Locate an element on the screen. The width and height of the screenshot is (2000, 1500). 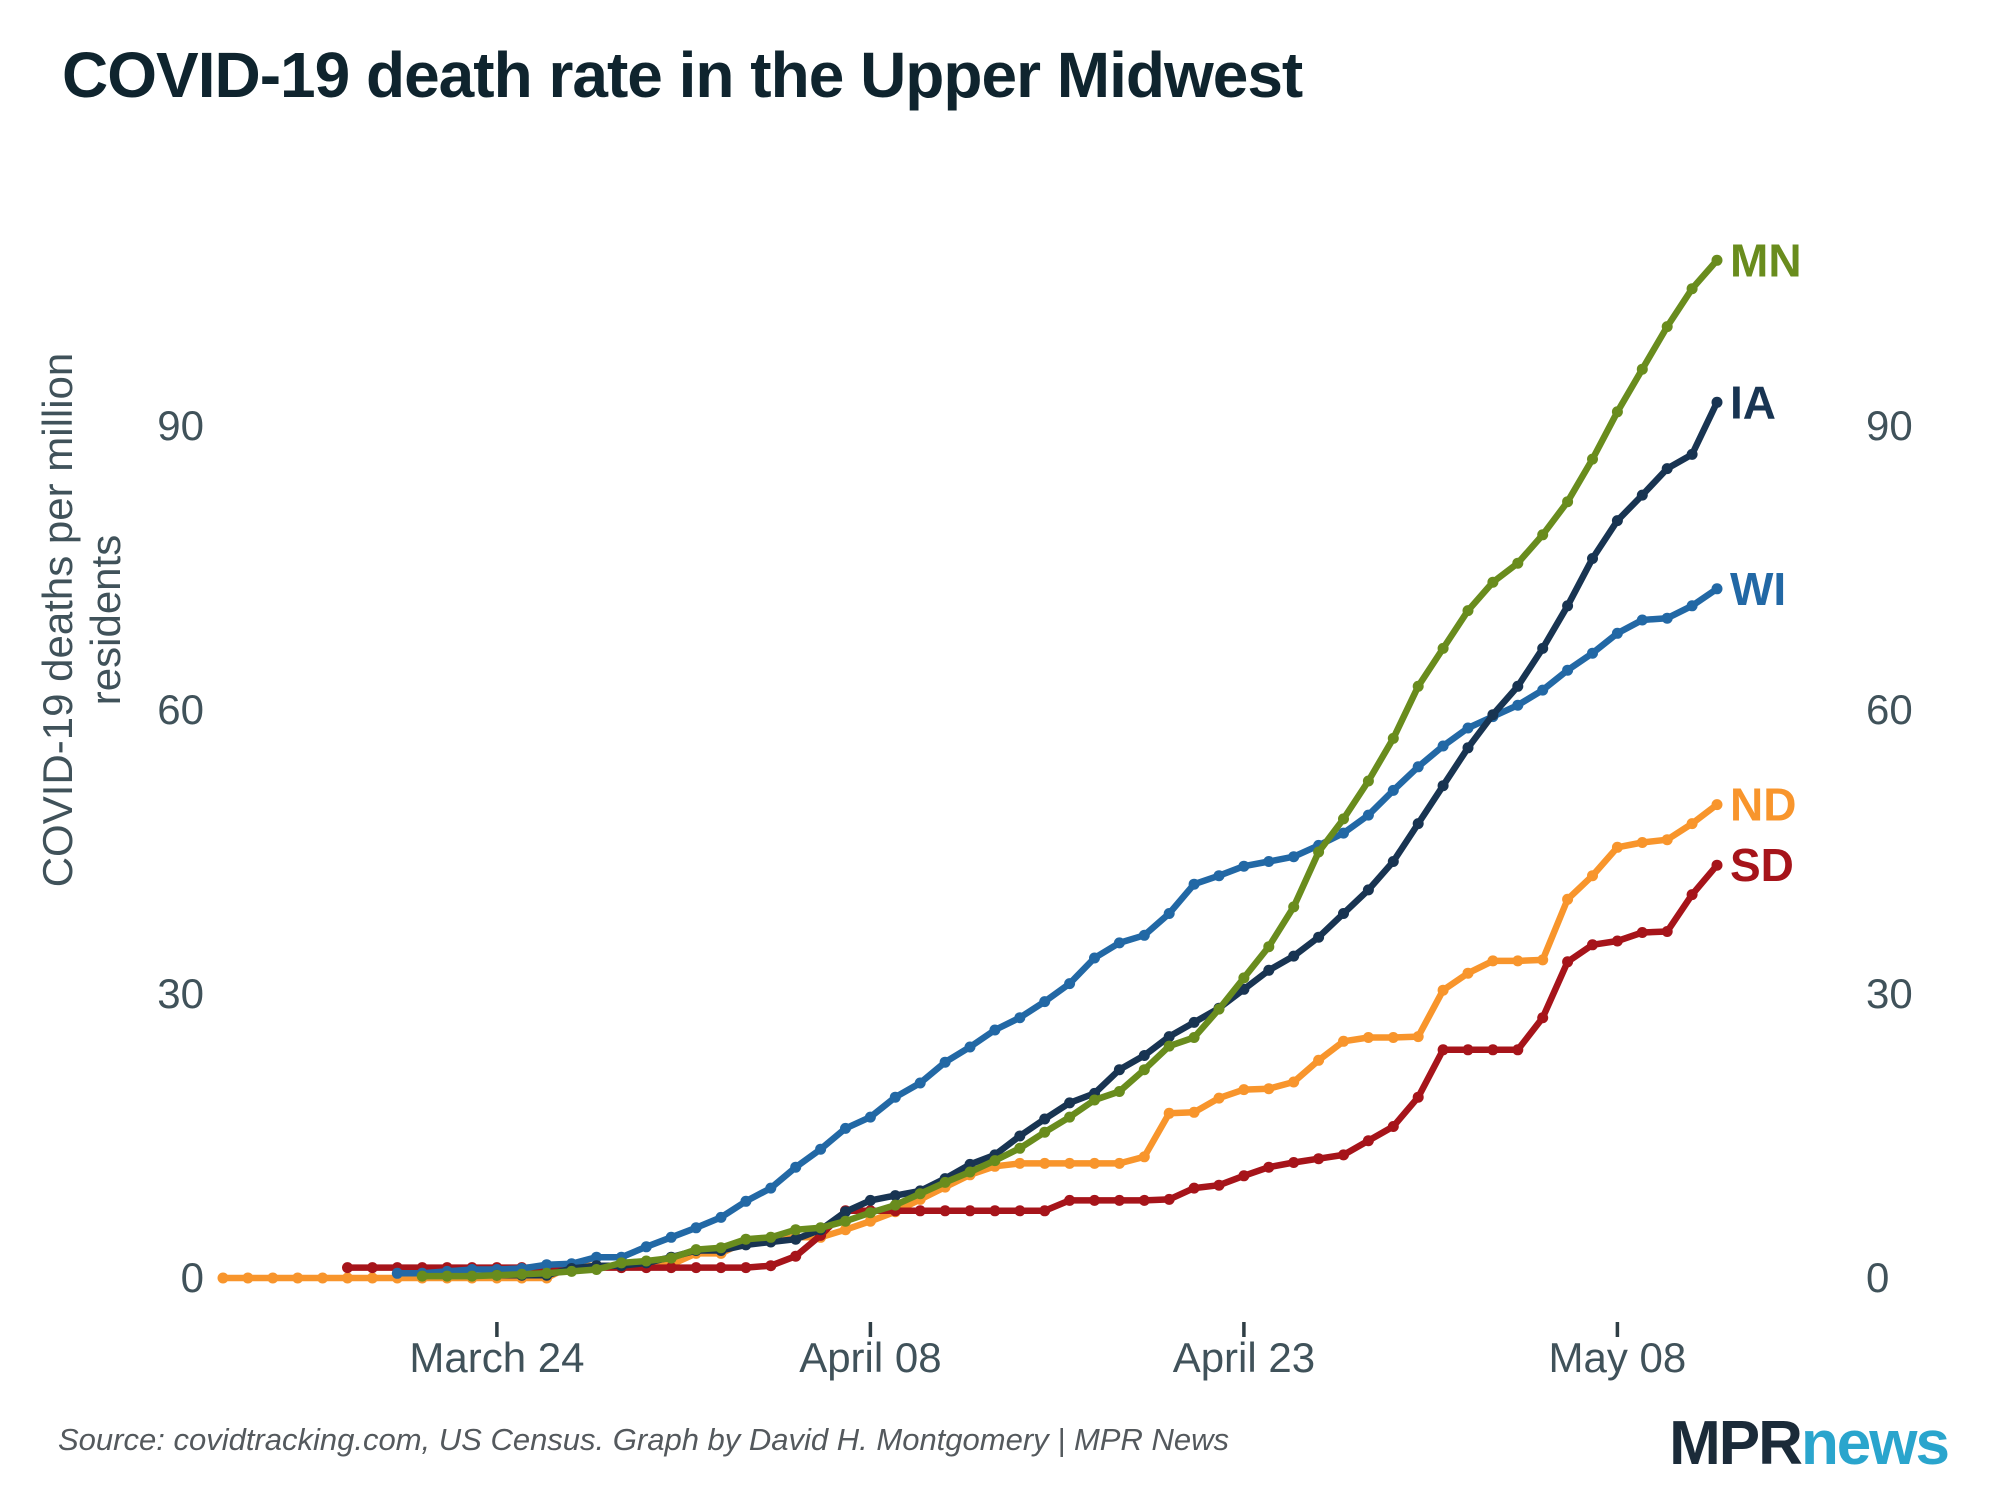
series-end-label-WI: WI is located at coordinates (1758, 589).